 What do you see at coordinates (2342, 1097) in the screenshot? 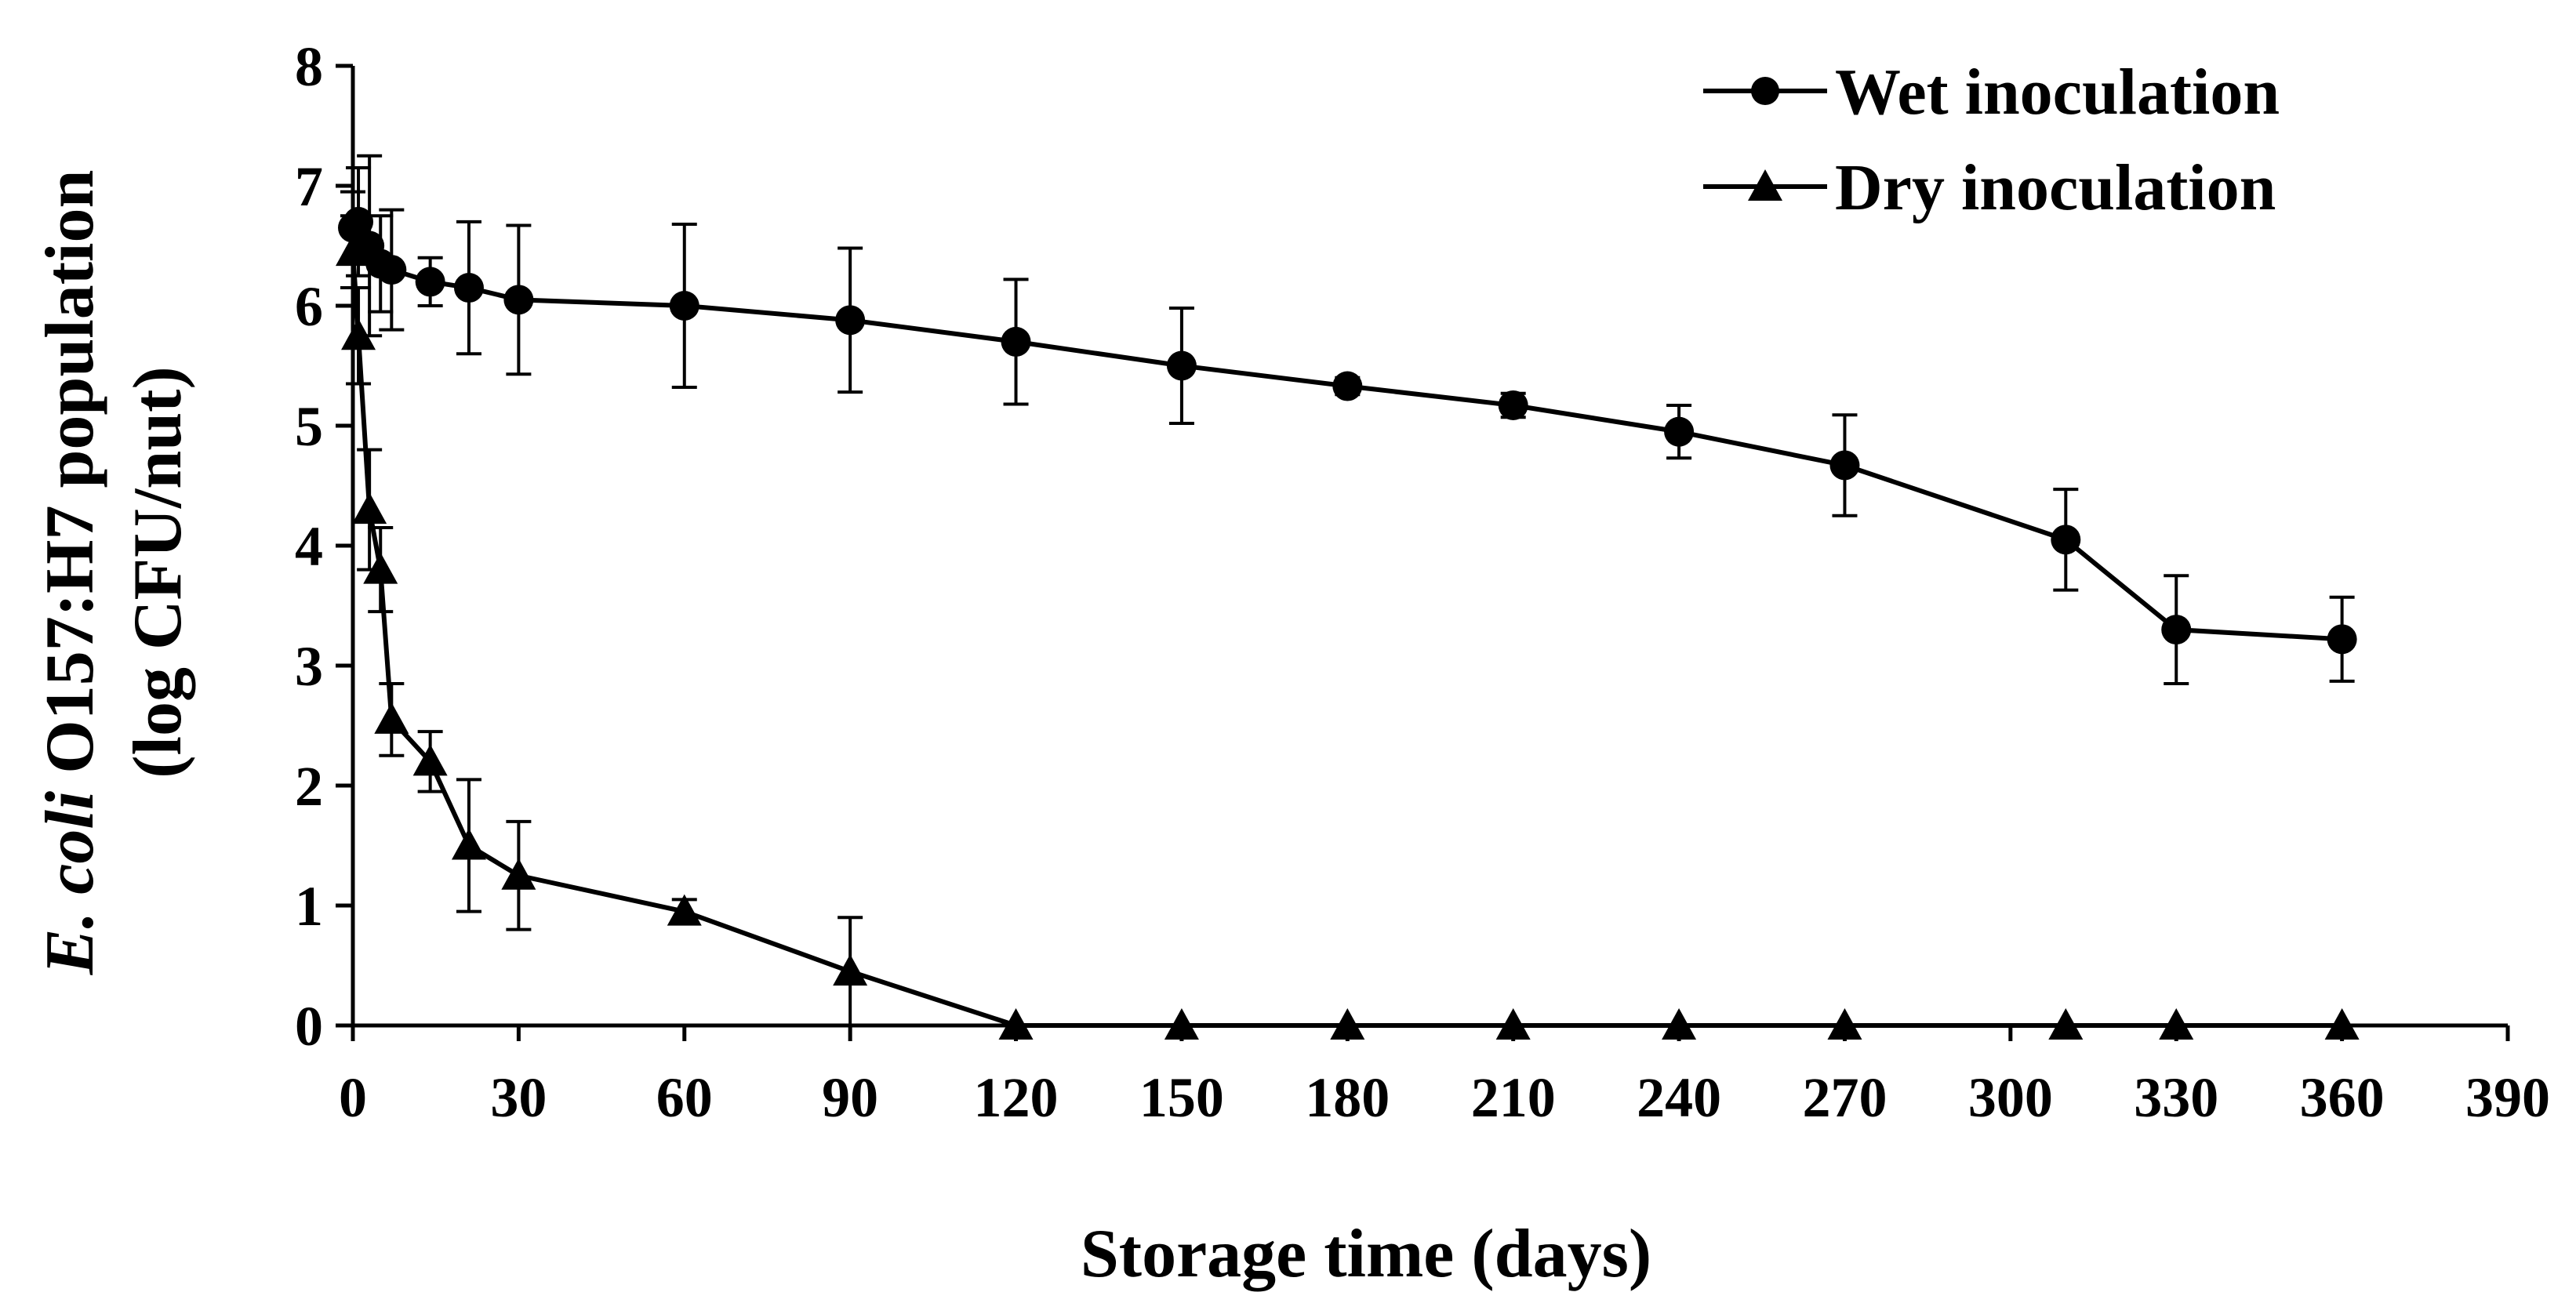
I see `x-tick-label: 360` at bounding box center [2342, 1097].